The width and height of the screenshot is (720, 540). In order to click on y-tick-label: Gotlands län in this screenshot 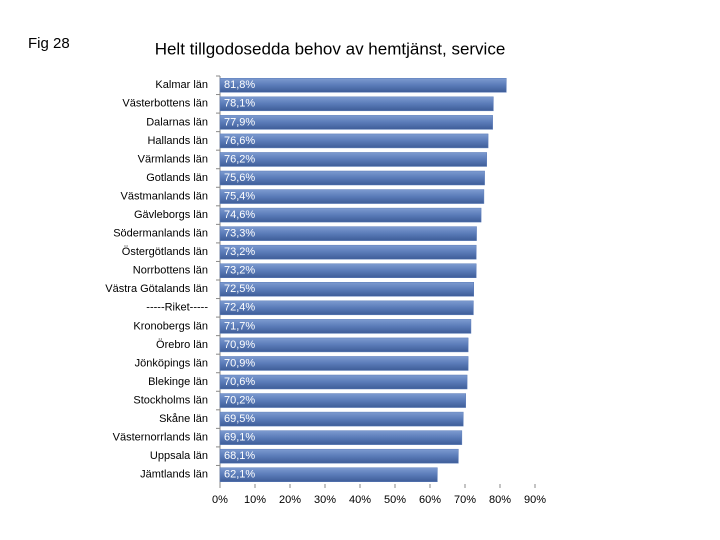, I will do `click(177, 178)`.